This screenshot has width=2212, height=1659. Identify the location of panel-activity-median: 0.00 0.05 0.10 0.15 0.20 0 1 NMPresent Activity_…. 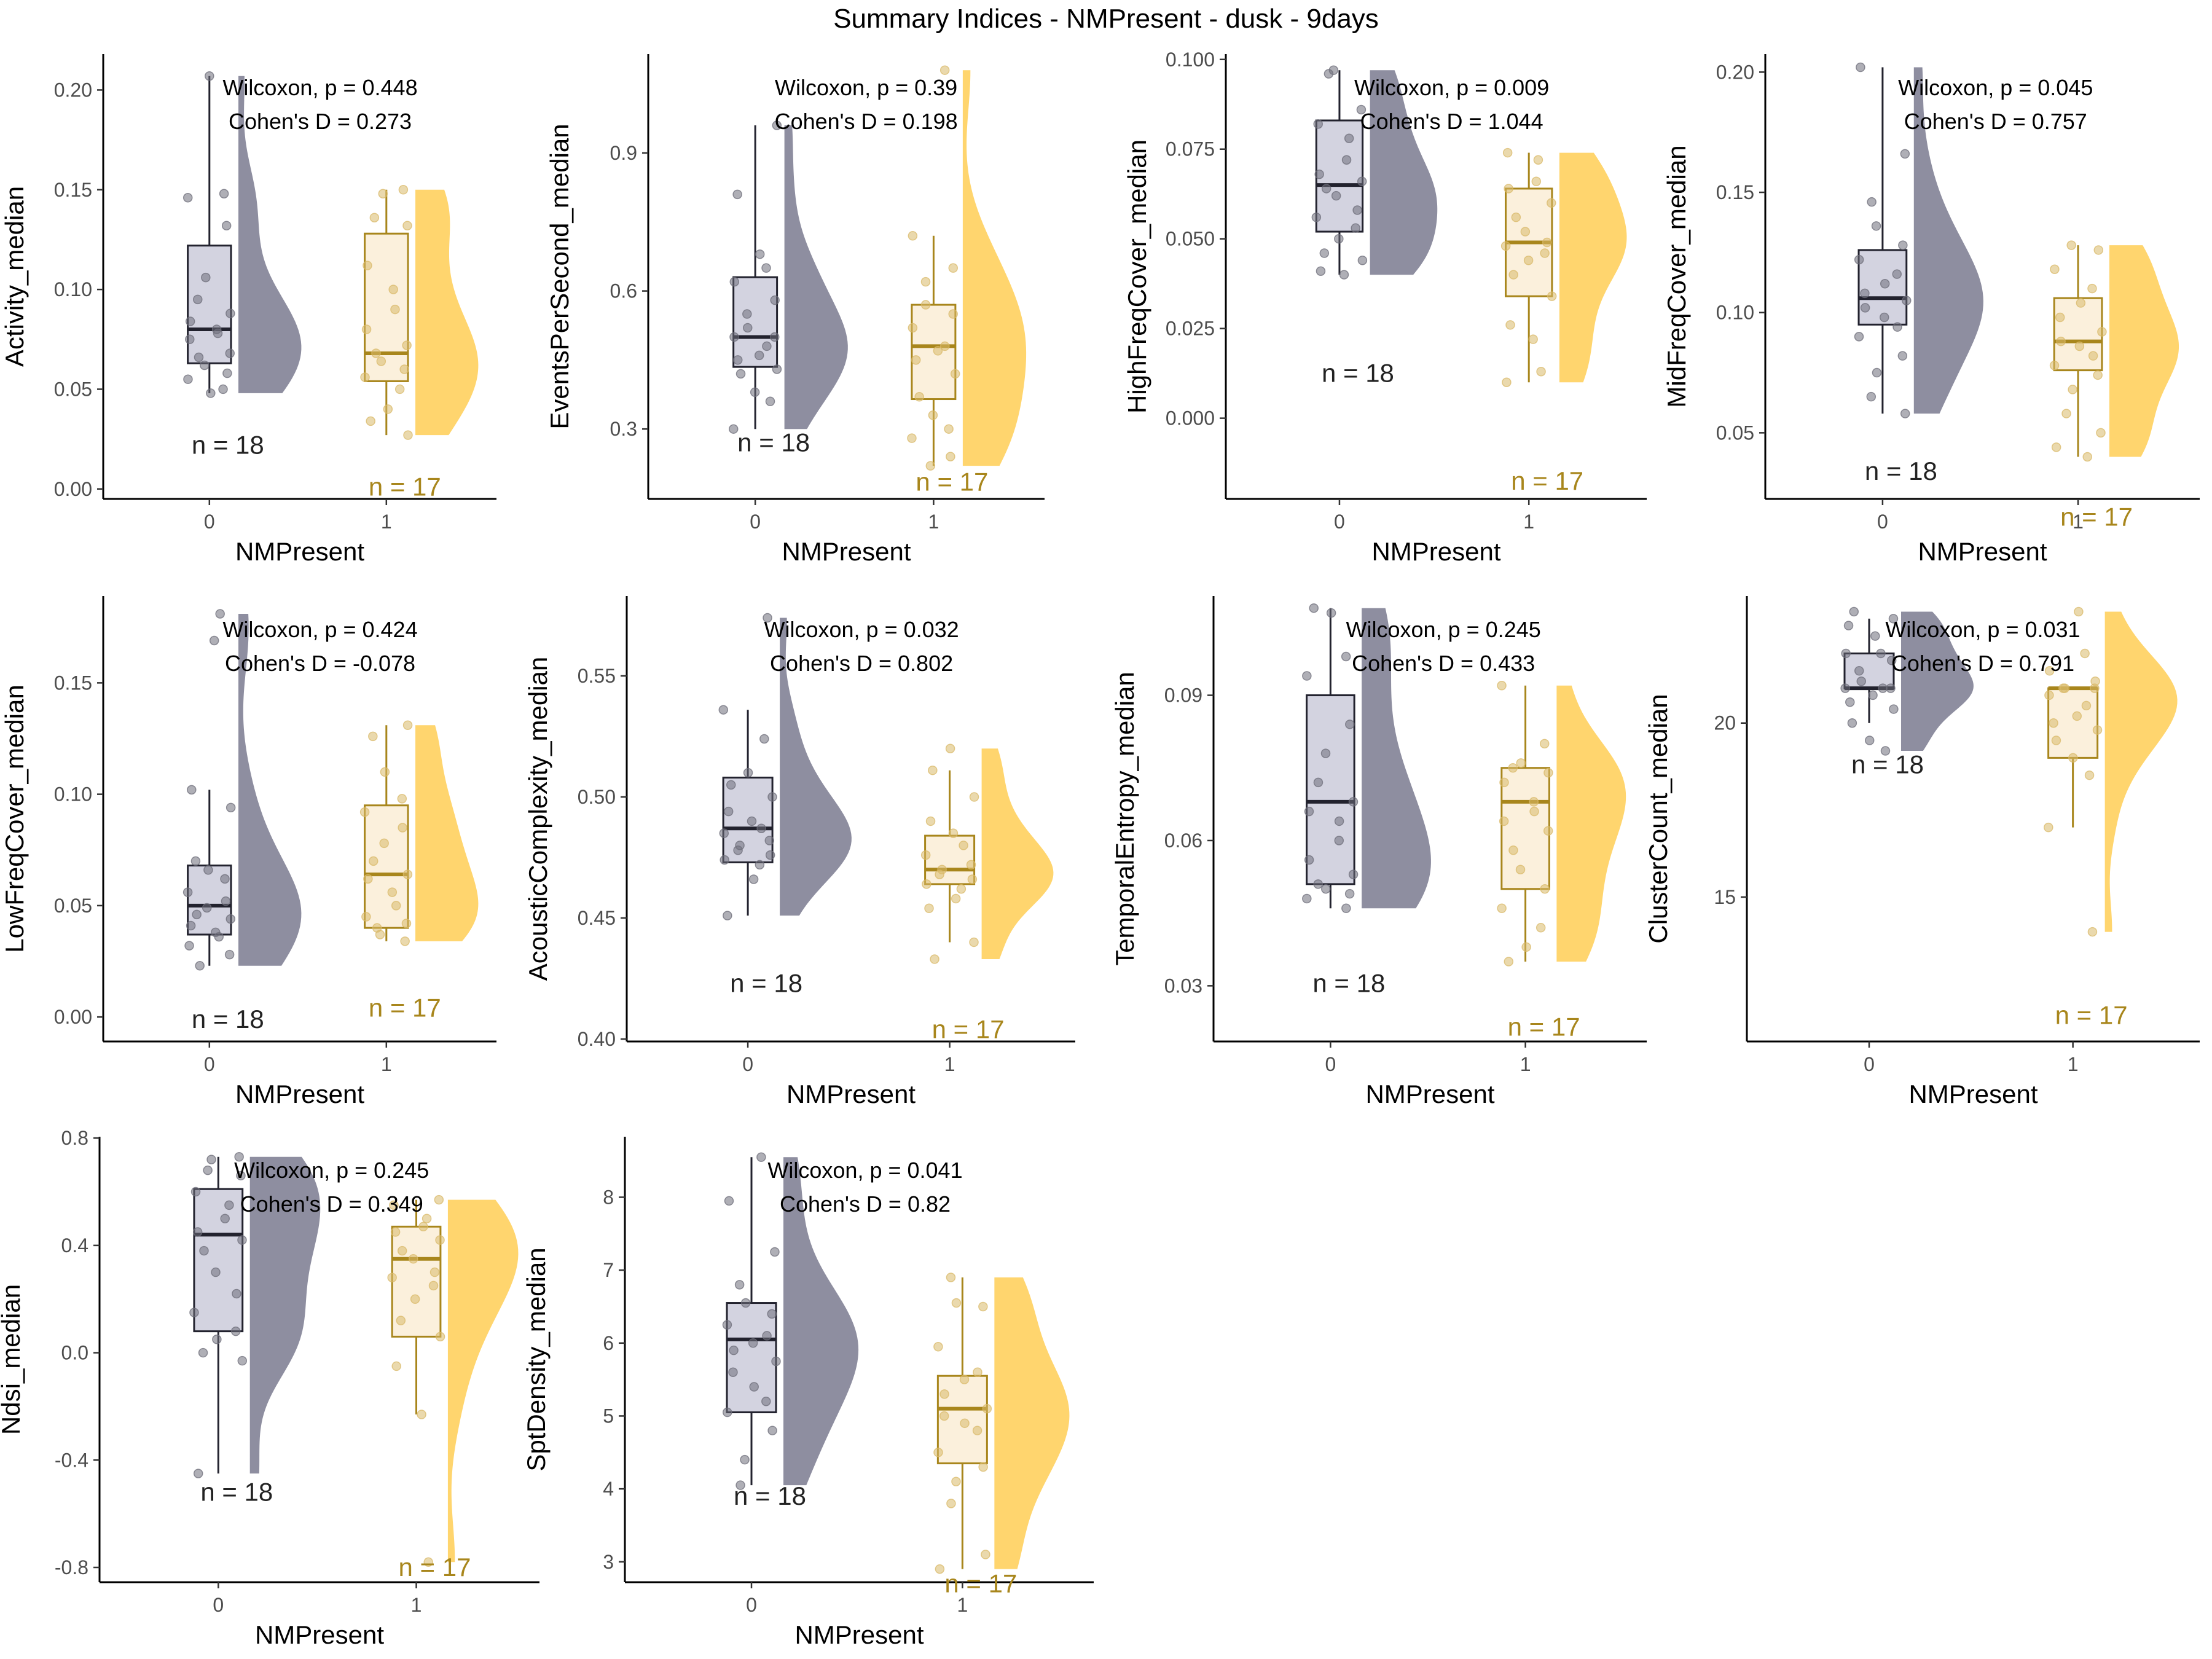
(248, 310).